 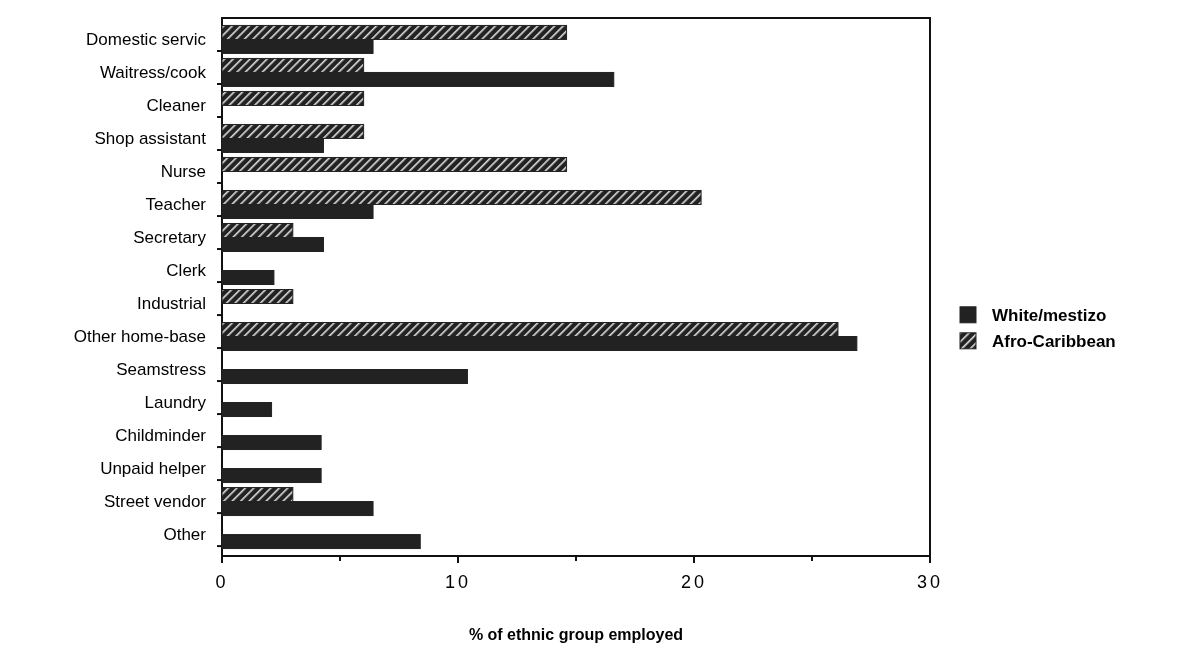 What do you see at coordinates (170, 238) in the screenshot?
I see `y-tick-label: Secretary` at bounding box center [170, 238].